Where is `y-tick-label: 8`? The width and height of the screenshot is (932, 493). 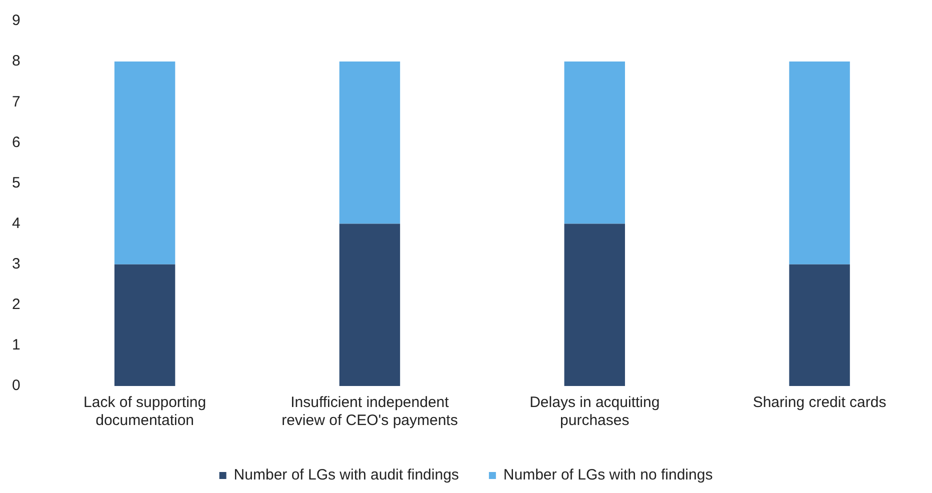
y-tick-label: 8 is located at coordinates (16, 61).